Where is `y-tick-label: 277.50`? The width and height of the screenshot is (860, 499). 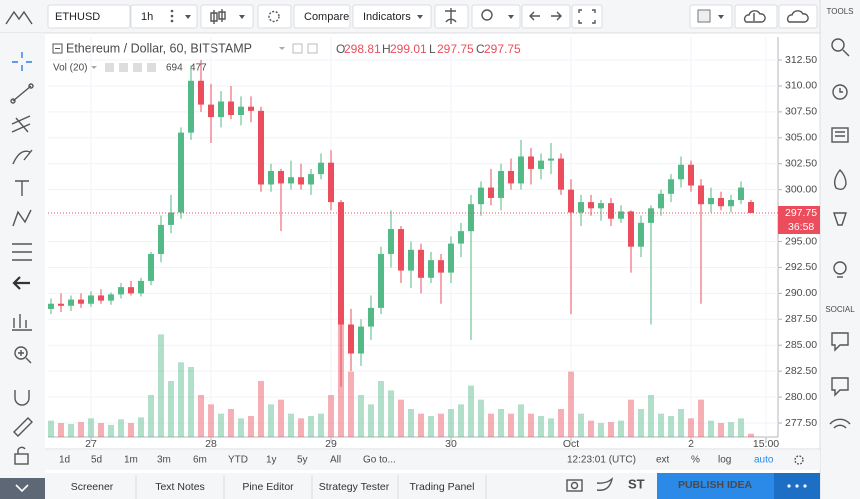 y-tick-label: 277.50 is located at coordinates (801, 423).